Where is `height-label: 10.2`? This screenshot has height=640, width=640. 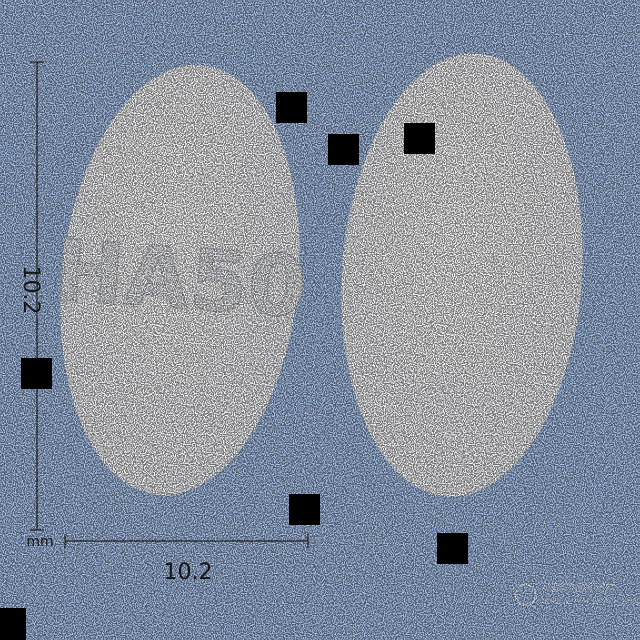 height-label: 10.2 is located at coordinates (30, 290).